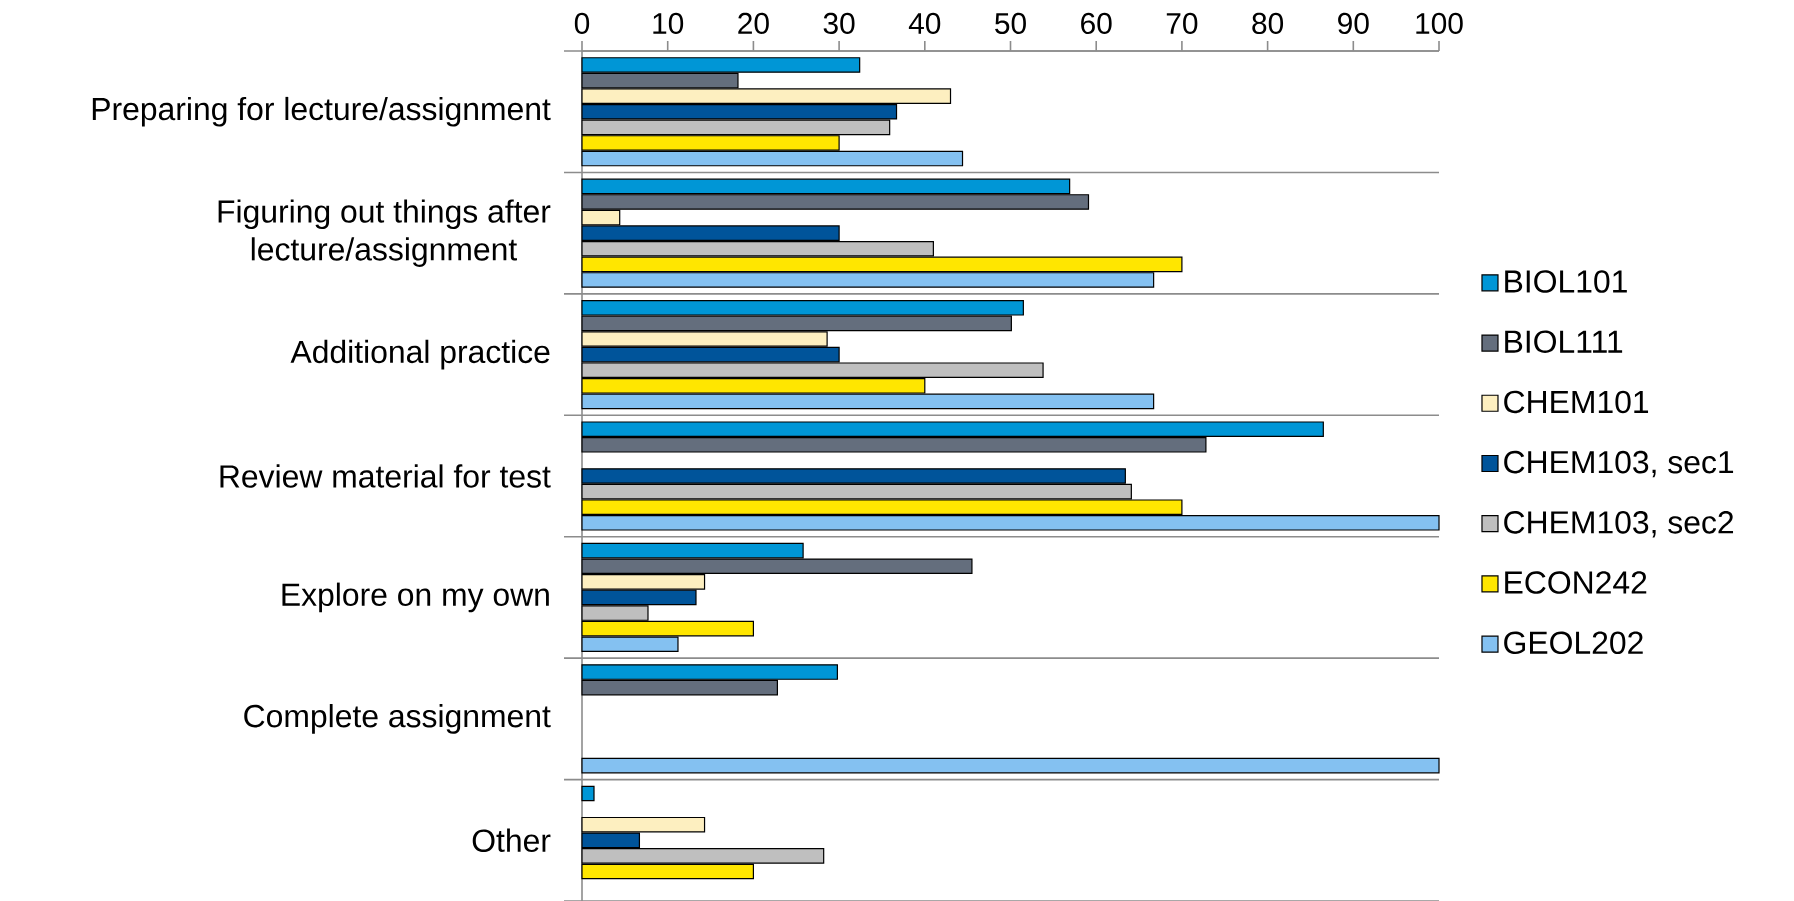 The image size is (1794, 901). What do you see at coordinates (1573, 643) in the screenshot?
I see `legend-label: GEOL202` at bounding box center [1573, 643].